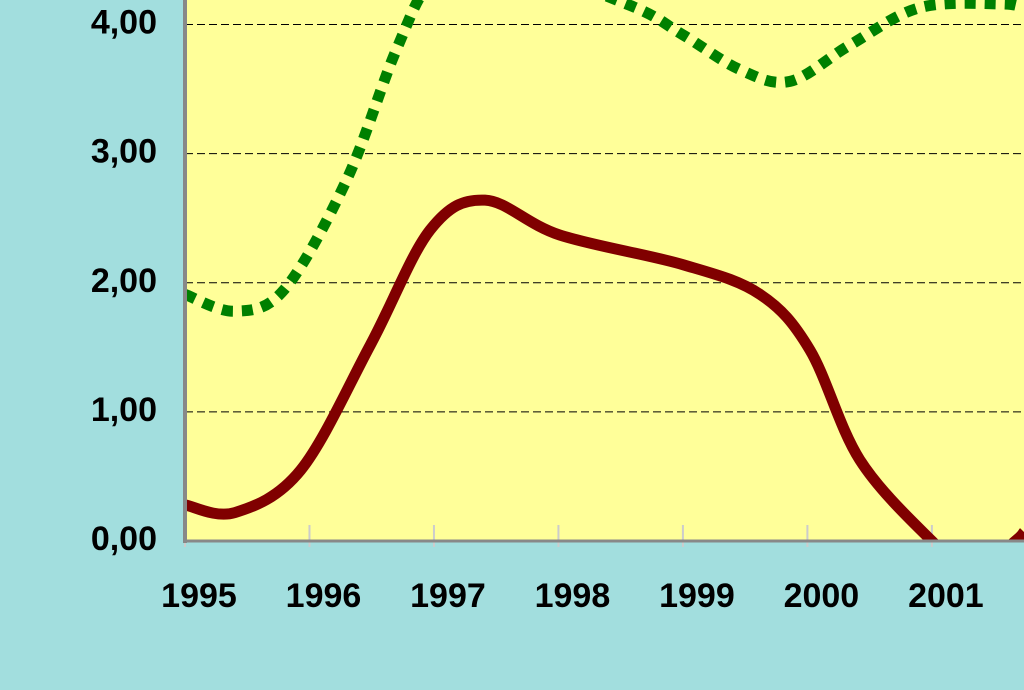 The image size is (1024, 690). Describe the element at coordinates (199, 596) in the screenshot. I see `x-tick-label: 1995` at that location.